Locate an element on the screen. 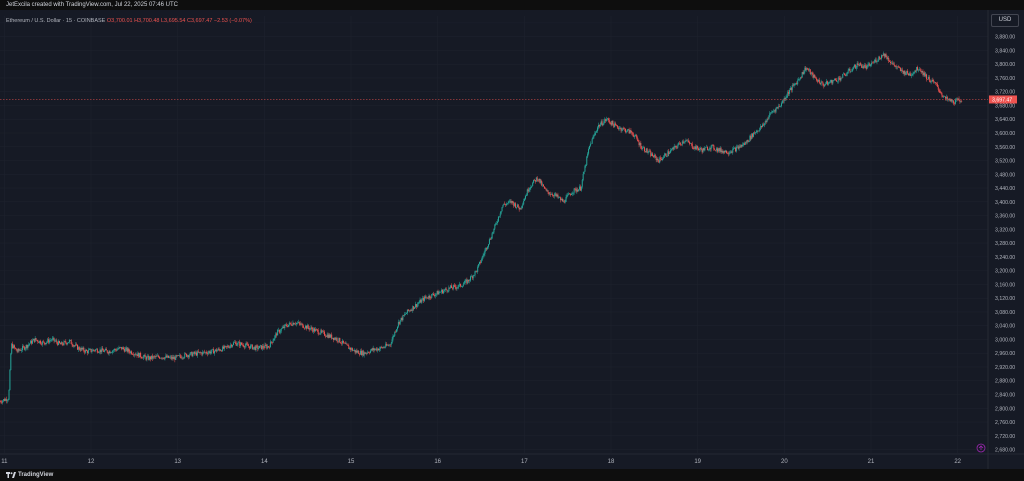 Image resolution: width=1024 pixels, height=481 pixels. y-tick-label: 3,640.00 is located at coordinates (1005, 120).